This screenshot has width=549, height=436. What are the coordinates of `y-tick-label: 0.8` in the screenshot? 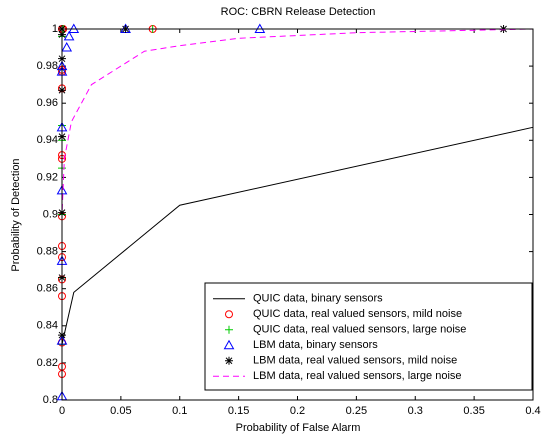 It's located at (50, 400).